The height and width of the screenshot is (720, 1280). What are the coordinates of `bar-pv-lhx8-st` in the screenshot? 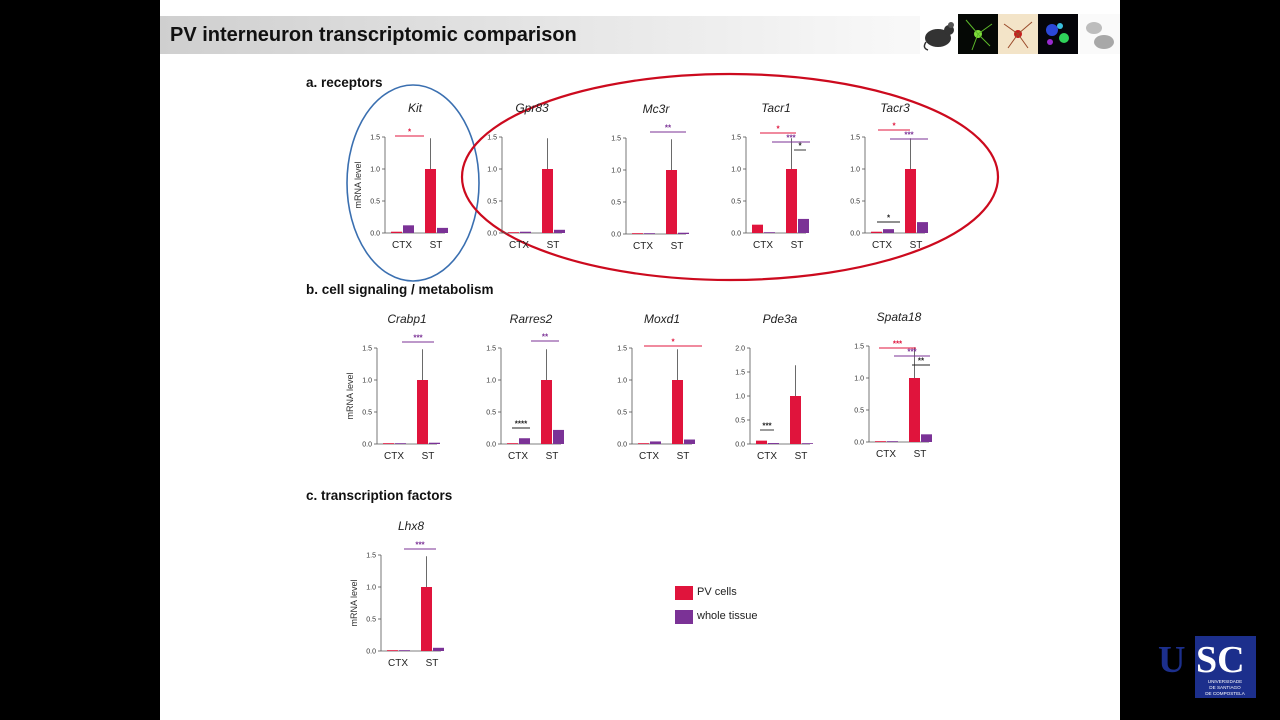 It's located at (426, 619).